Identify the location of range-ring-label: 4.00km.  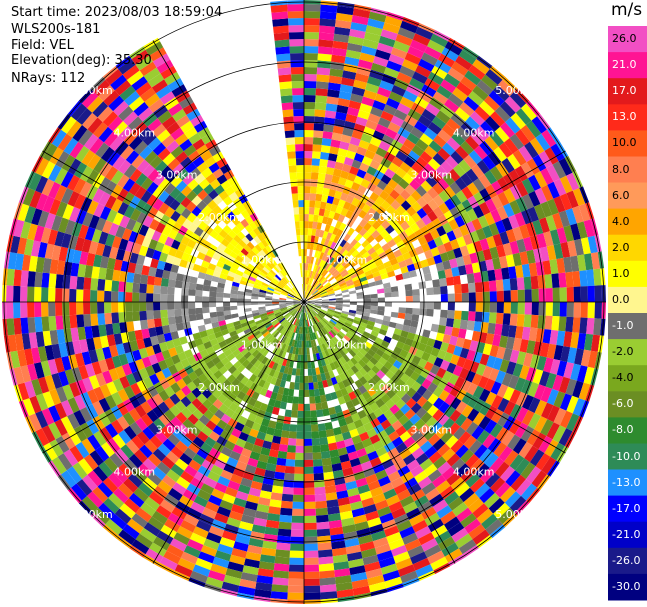
(474, 472).